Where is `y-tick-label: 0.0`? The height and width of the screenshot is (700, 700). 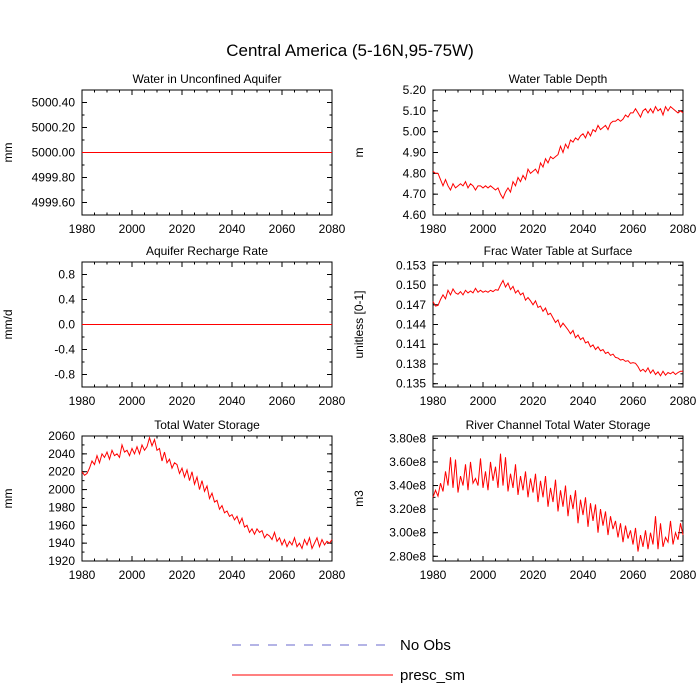 y-tick-label: 0.0 is located at coordinates (66, 325).